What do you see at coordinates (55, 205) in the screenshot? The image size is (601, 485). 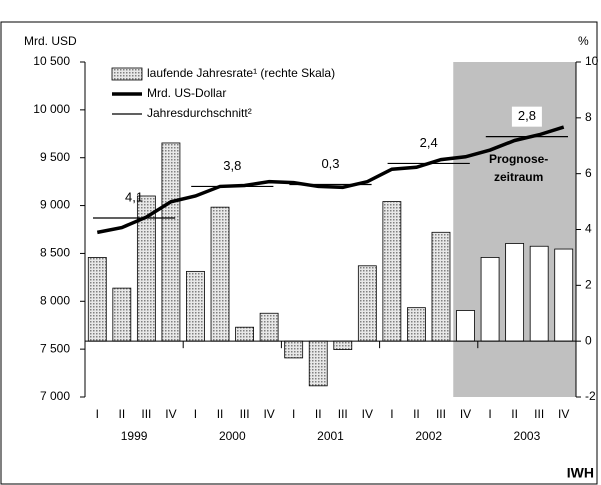 I see `y-tick-label: 9 000` at bounding box center [55, 205].